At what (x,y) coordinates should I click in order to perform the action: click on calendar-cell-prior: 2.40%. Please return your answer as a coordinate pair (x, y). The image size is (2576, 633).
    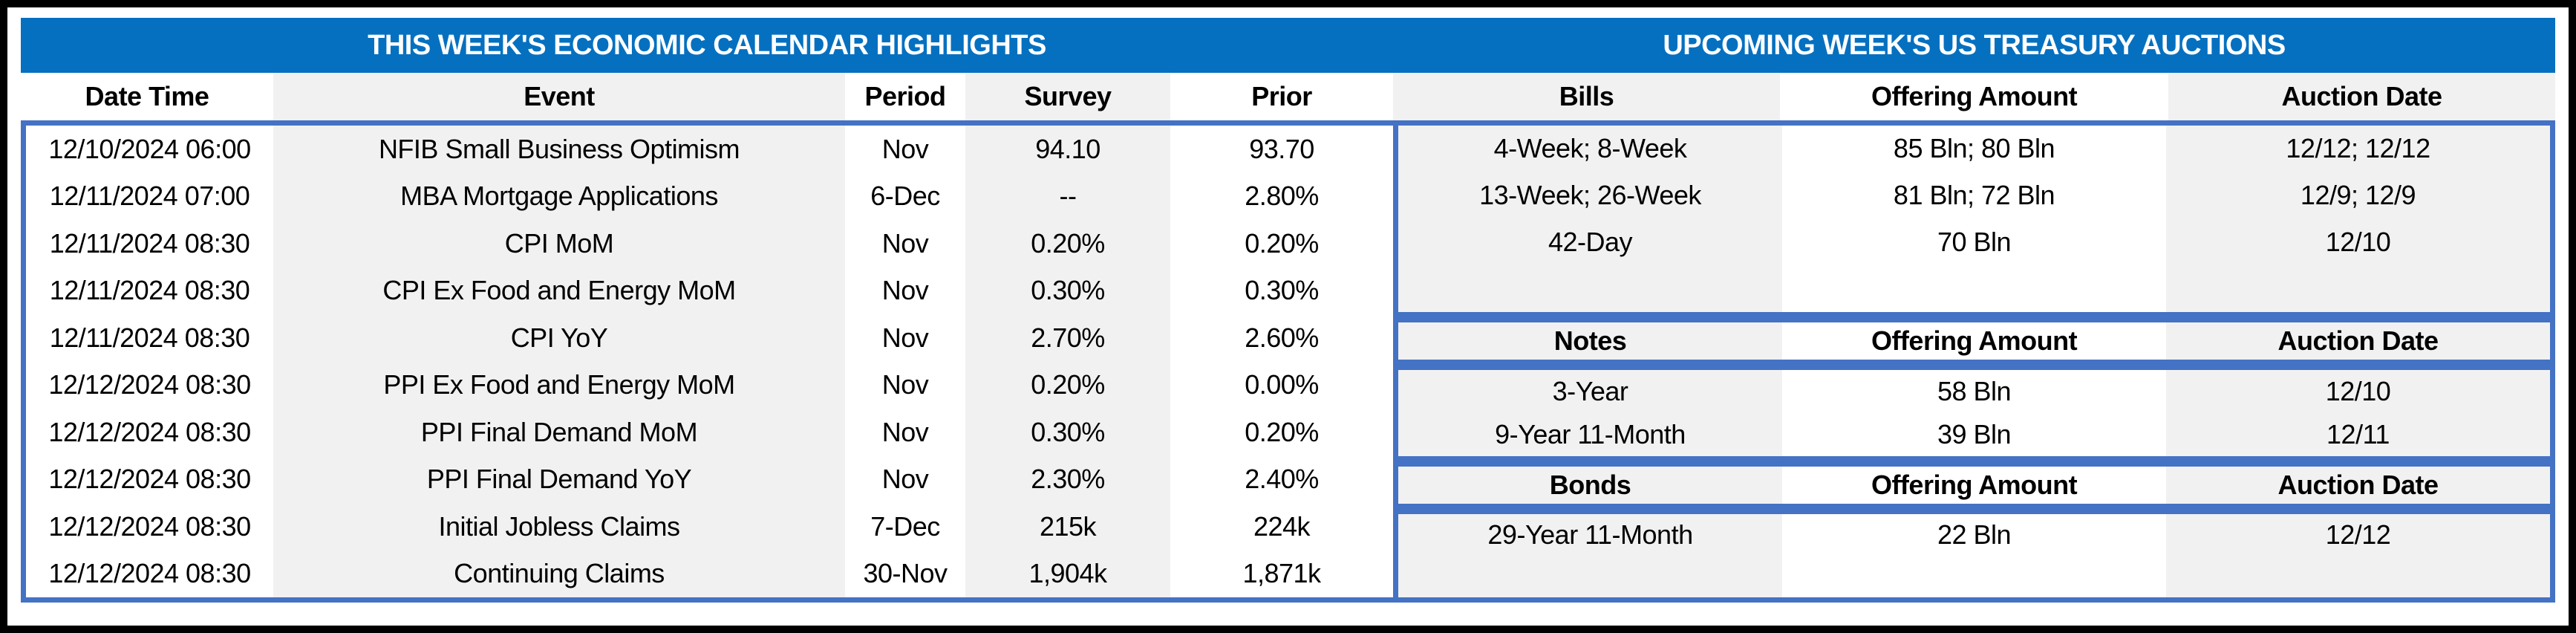
    Looking at the image, I should click on (1281, 479).